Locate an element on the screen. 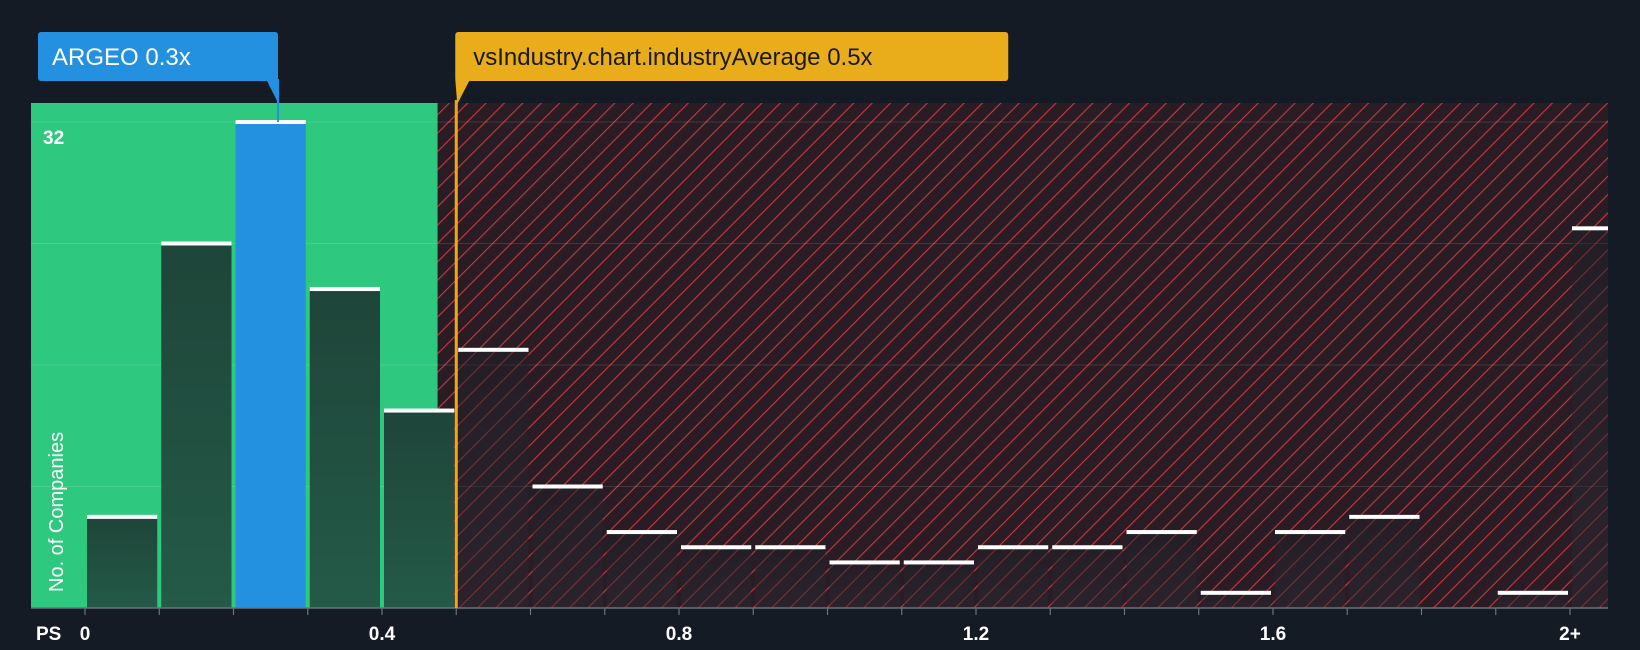 This screenshot has height=650, width=1640. bar-cap-0.3-0.4 is located at coordinates (344, 289).